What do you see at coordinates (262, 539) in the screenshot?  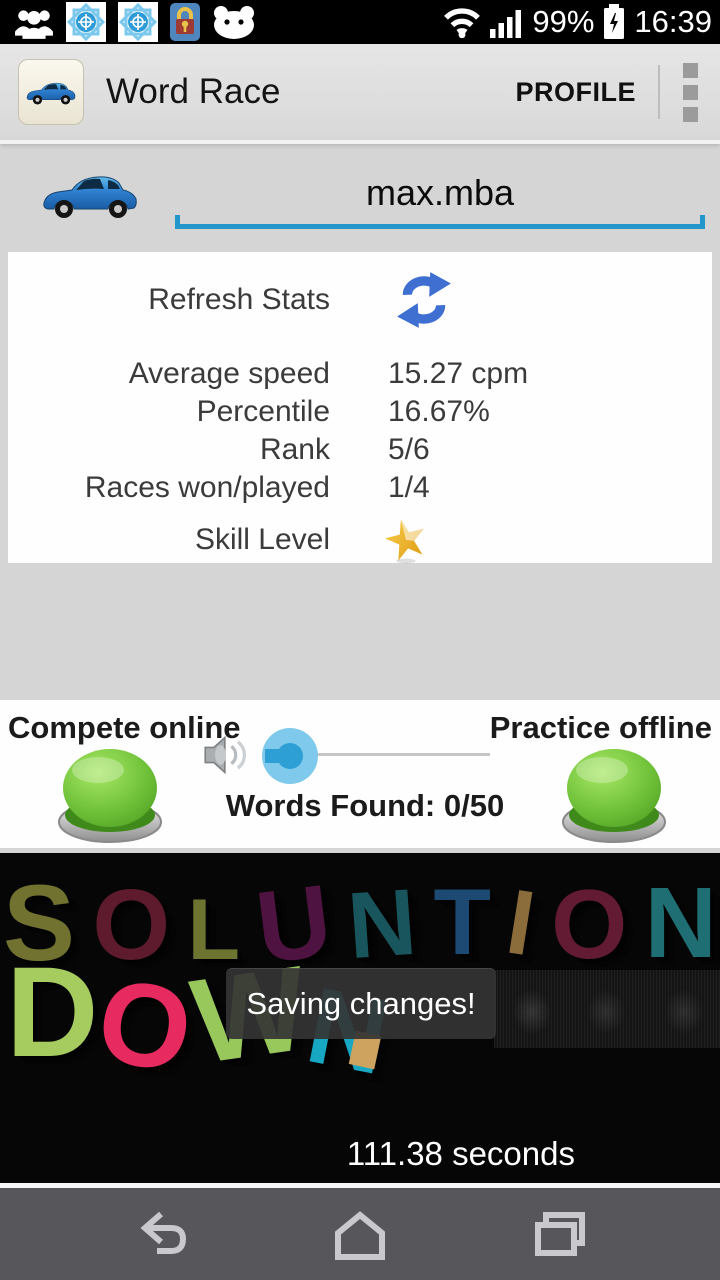 I see `skill-level-label: Skill Level` at bounding box center [262, 539].